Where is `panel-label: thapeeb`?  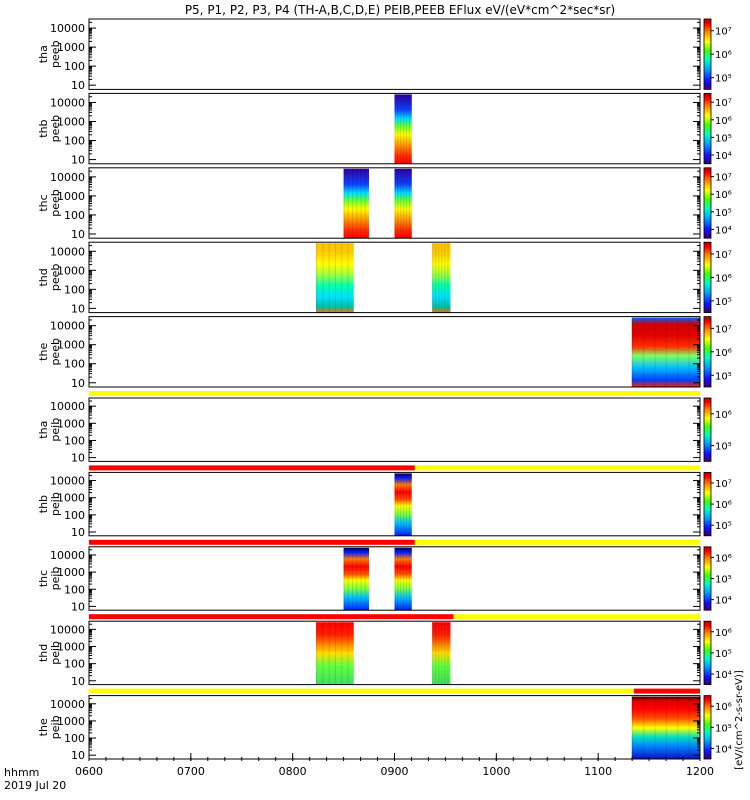 panel-label: thapeeb is located at coordinates (49, 54).